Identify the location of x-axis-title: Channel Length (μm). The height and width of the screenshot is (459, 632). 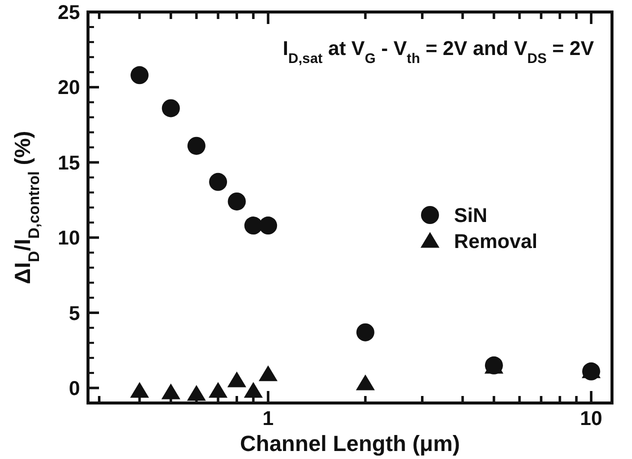
(350, 443).